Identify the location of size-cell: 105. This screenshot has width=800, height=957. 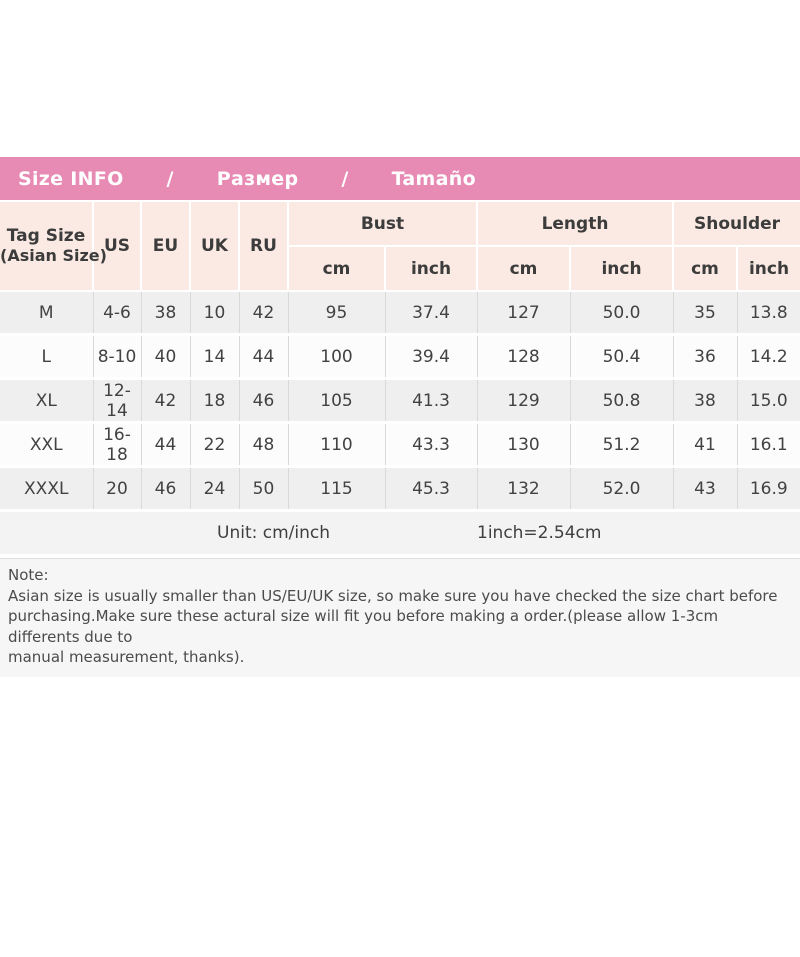
(337, 401).